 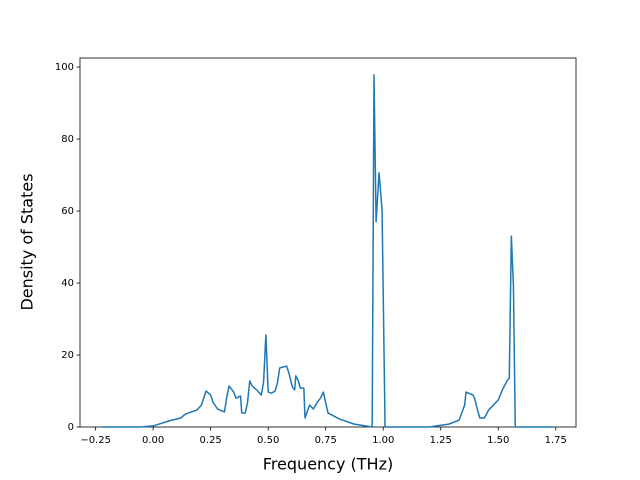 I want to click on y-tick-label: 40, so click(x=67, y=283).